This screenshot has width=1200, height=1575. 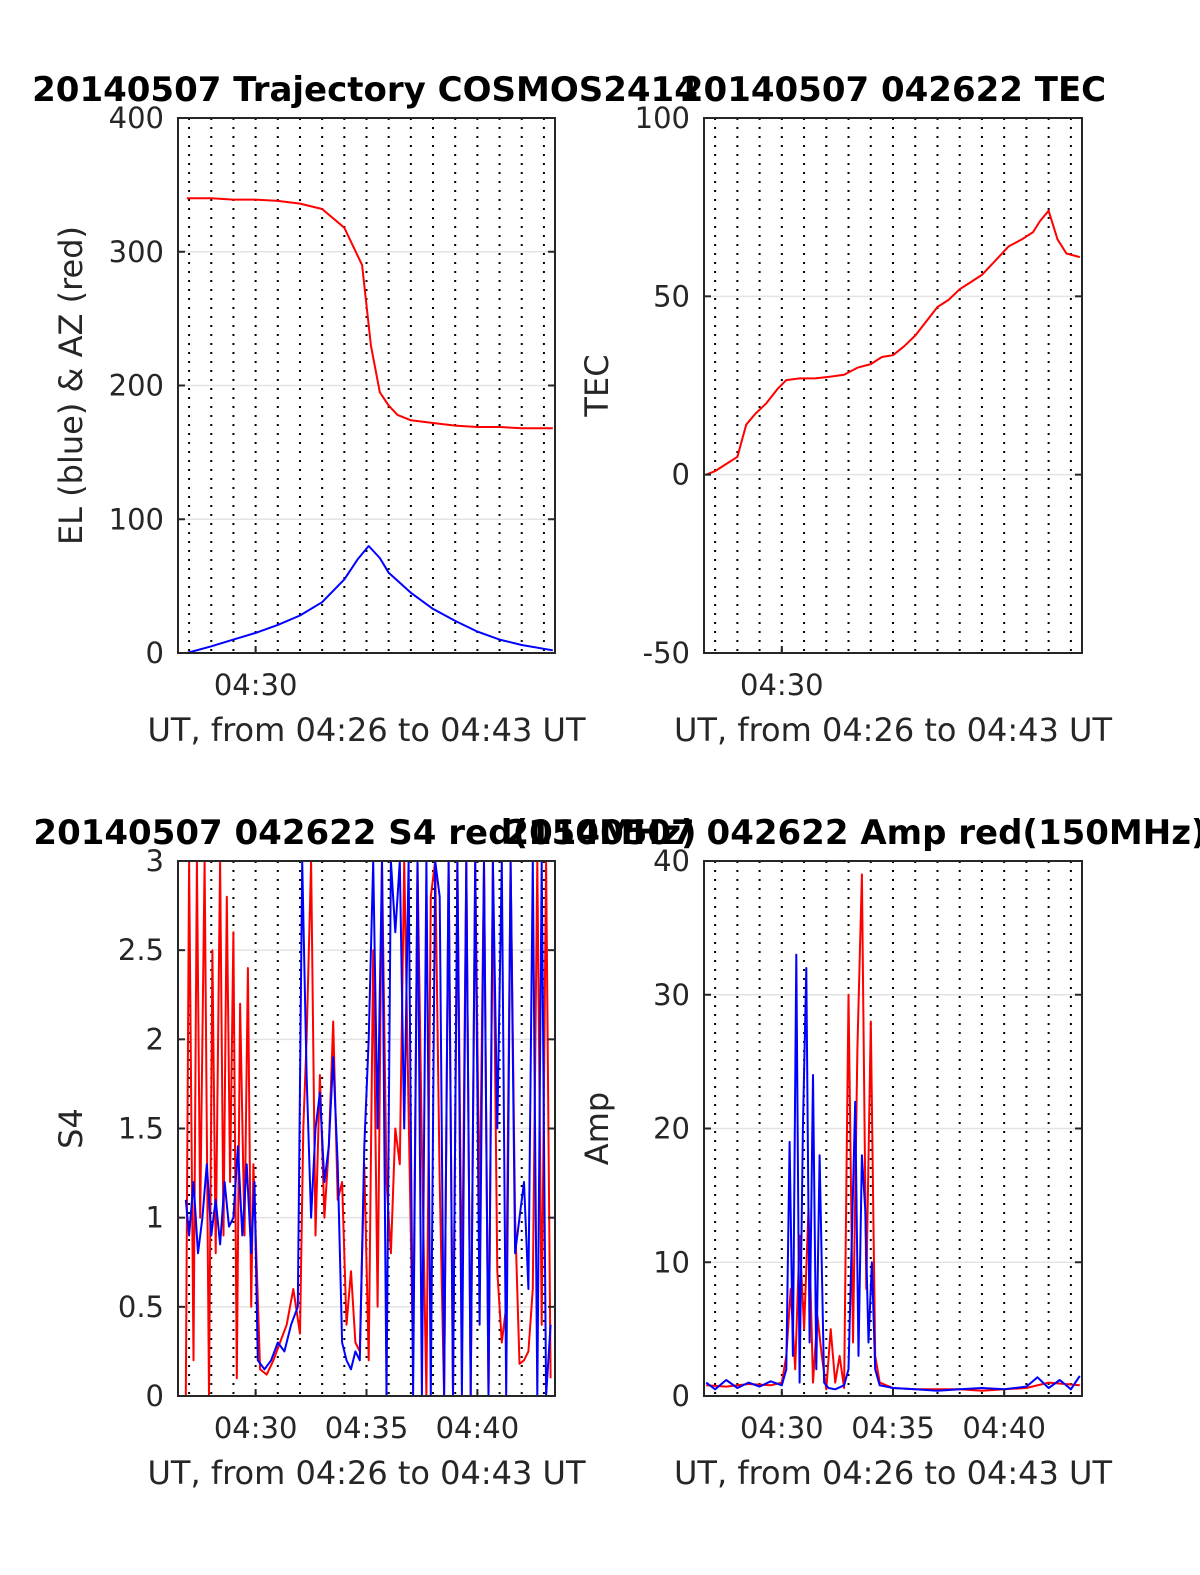 What do you see at coordinates (141, 1307) in the screenshot?
I see `y-tick-label: 0.5` at bounding box center [141, 1307].